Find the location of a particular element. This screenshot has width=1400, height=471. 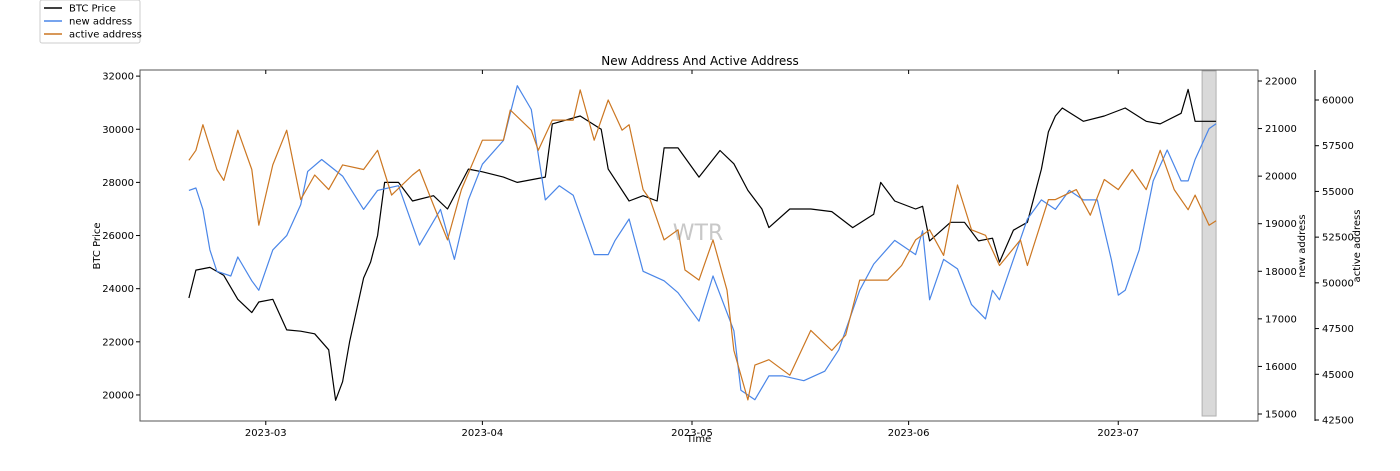

y-tick-label: 24000 is located at coordinates (118, 289).